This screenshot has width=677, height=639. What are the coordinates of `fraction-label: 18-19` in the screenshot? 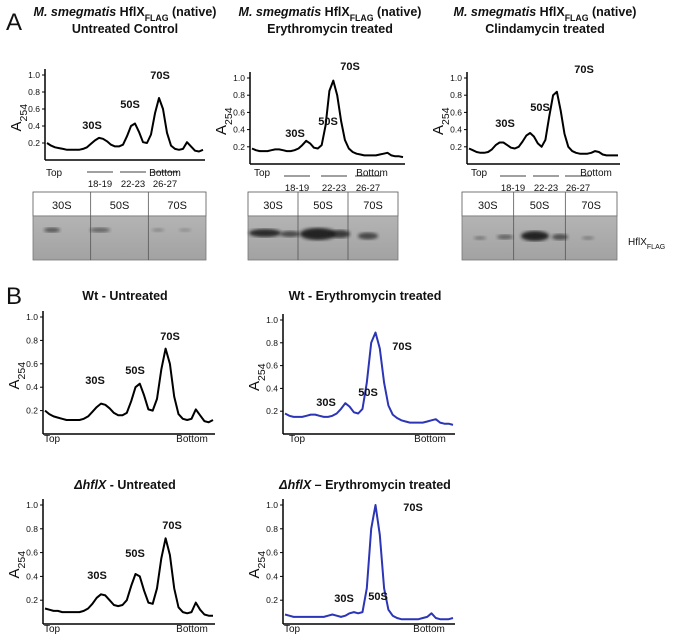 It's located at (297, 188).